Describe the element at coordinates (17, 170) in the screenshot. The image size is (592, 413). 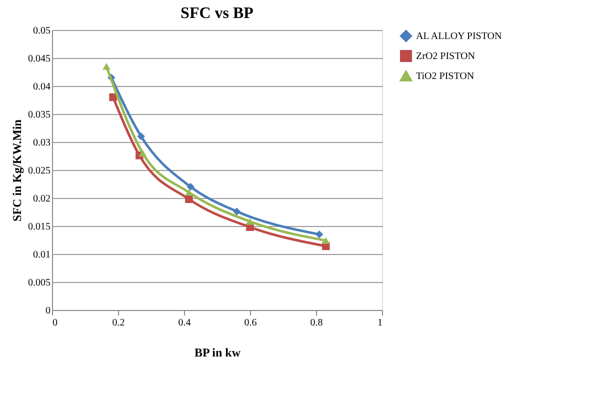
I see `y-axis-title: SFC in Kg/KW.Min` at that location.